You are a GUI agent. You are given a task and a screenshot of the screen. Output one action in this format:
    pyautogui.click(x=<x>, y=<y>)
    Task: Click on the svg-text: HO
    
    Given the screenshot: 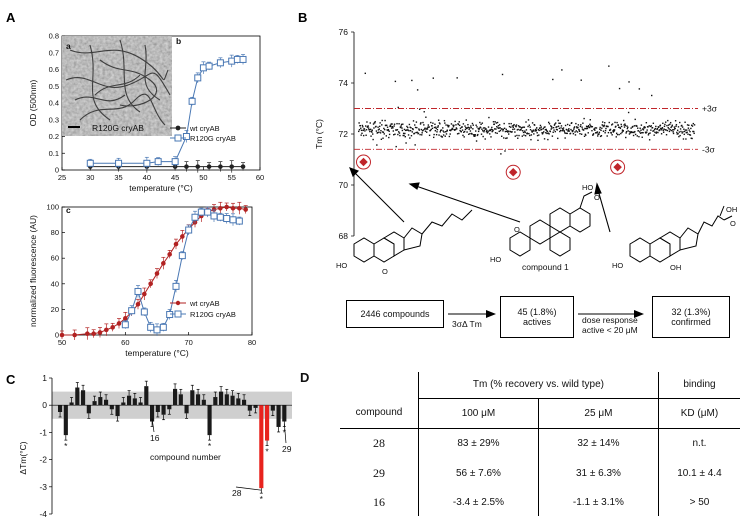 What is the action you would take?
    pyautogui.click(x=495, y=259)
    